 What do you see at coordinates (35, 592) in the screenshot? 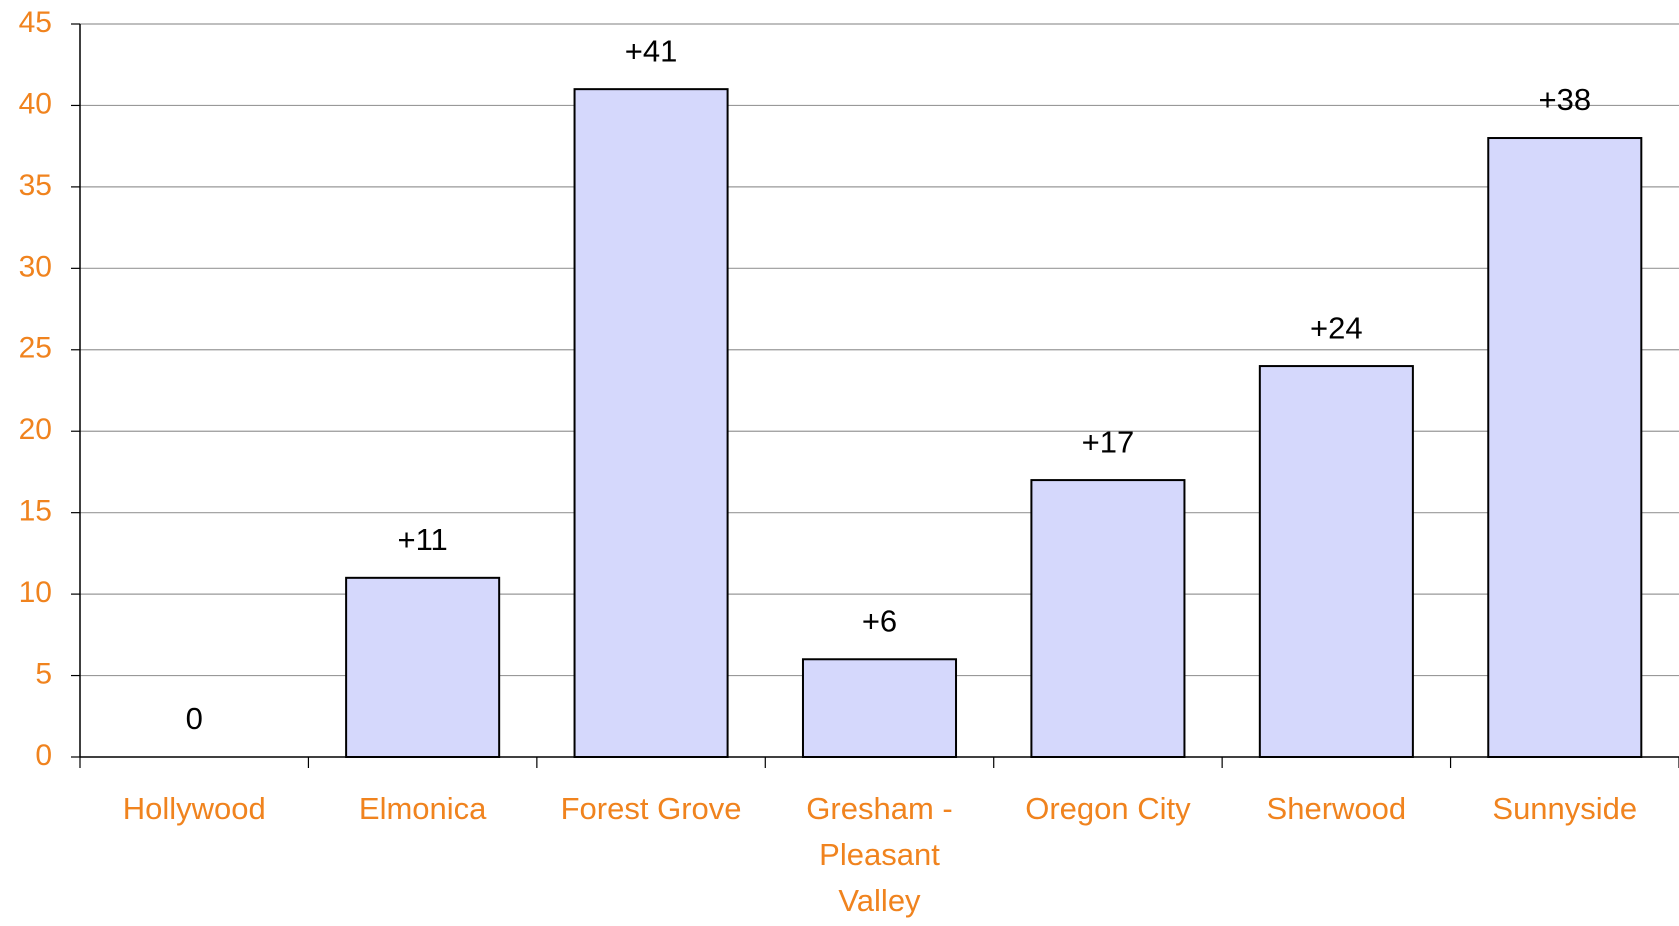
I see `y-tick-label: 10` at bounding box center [35, 592].